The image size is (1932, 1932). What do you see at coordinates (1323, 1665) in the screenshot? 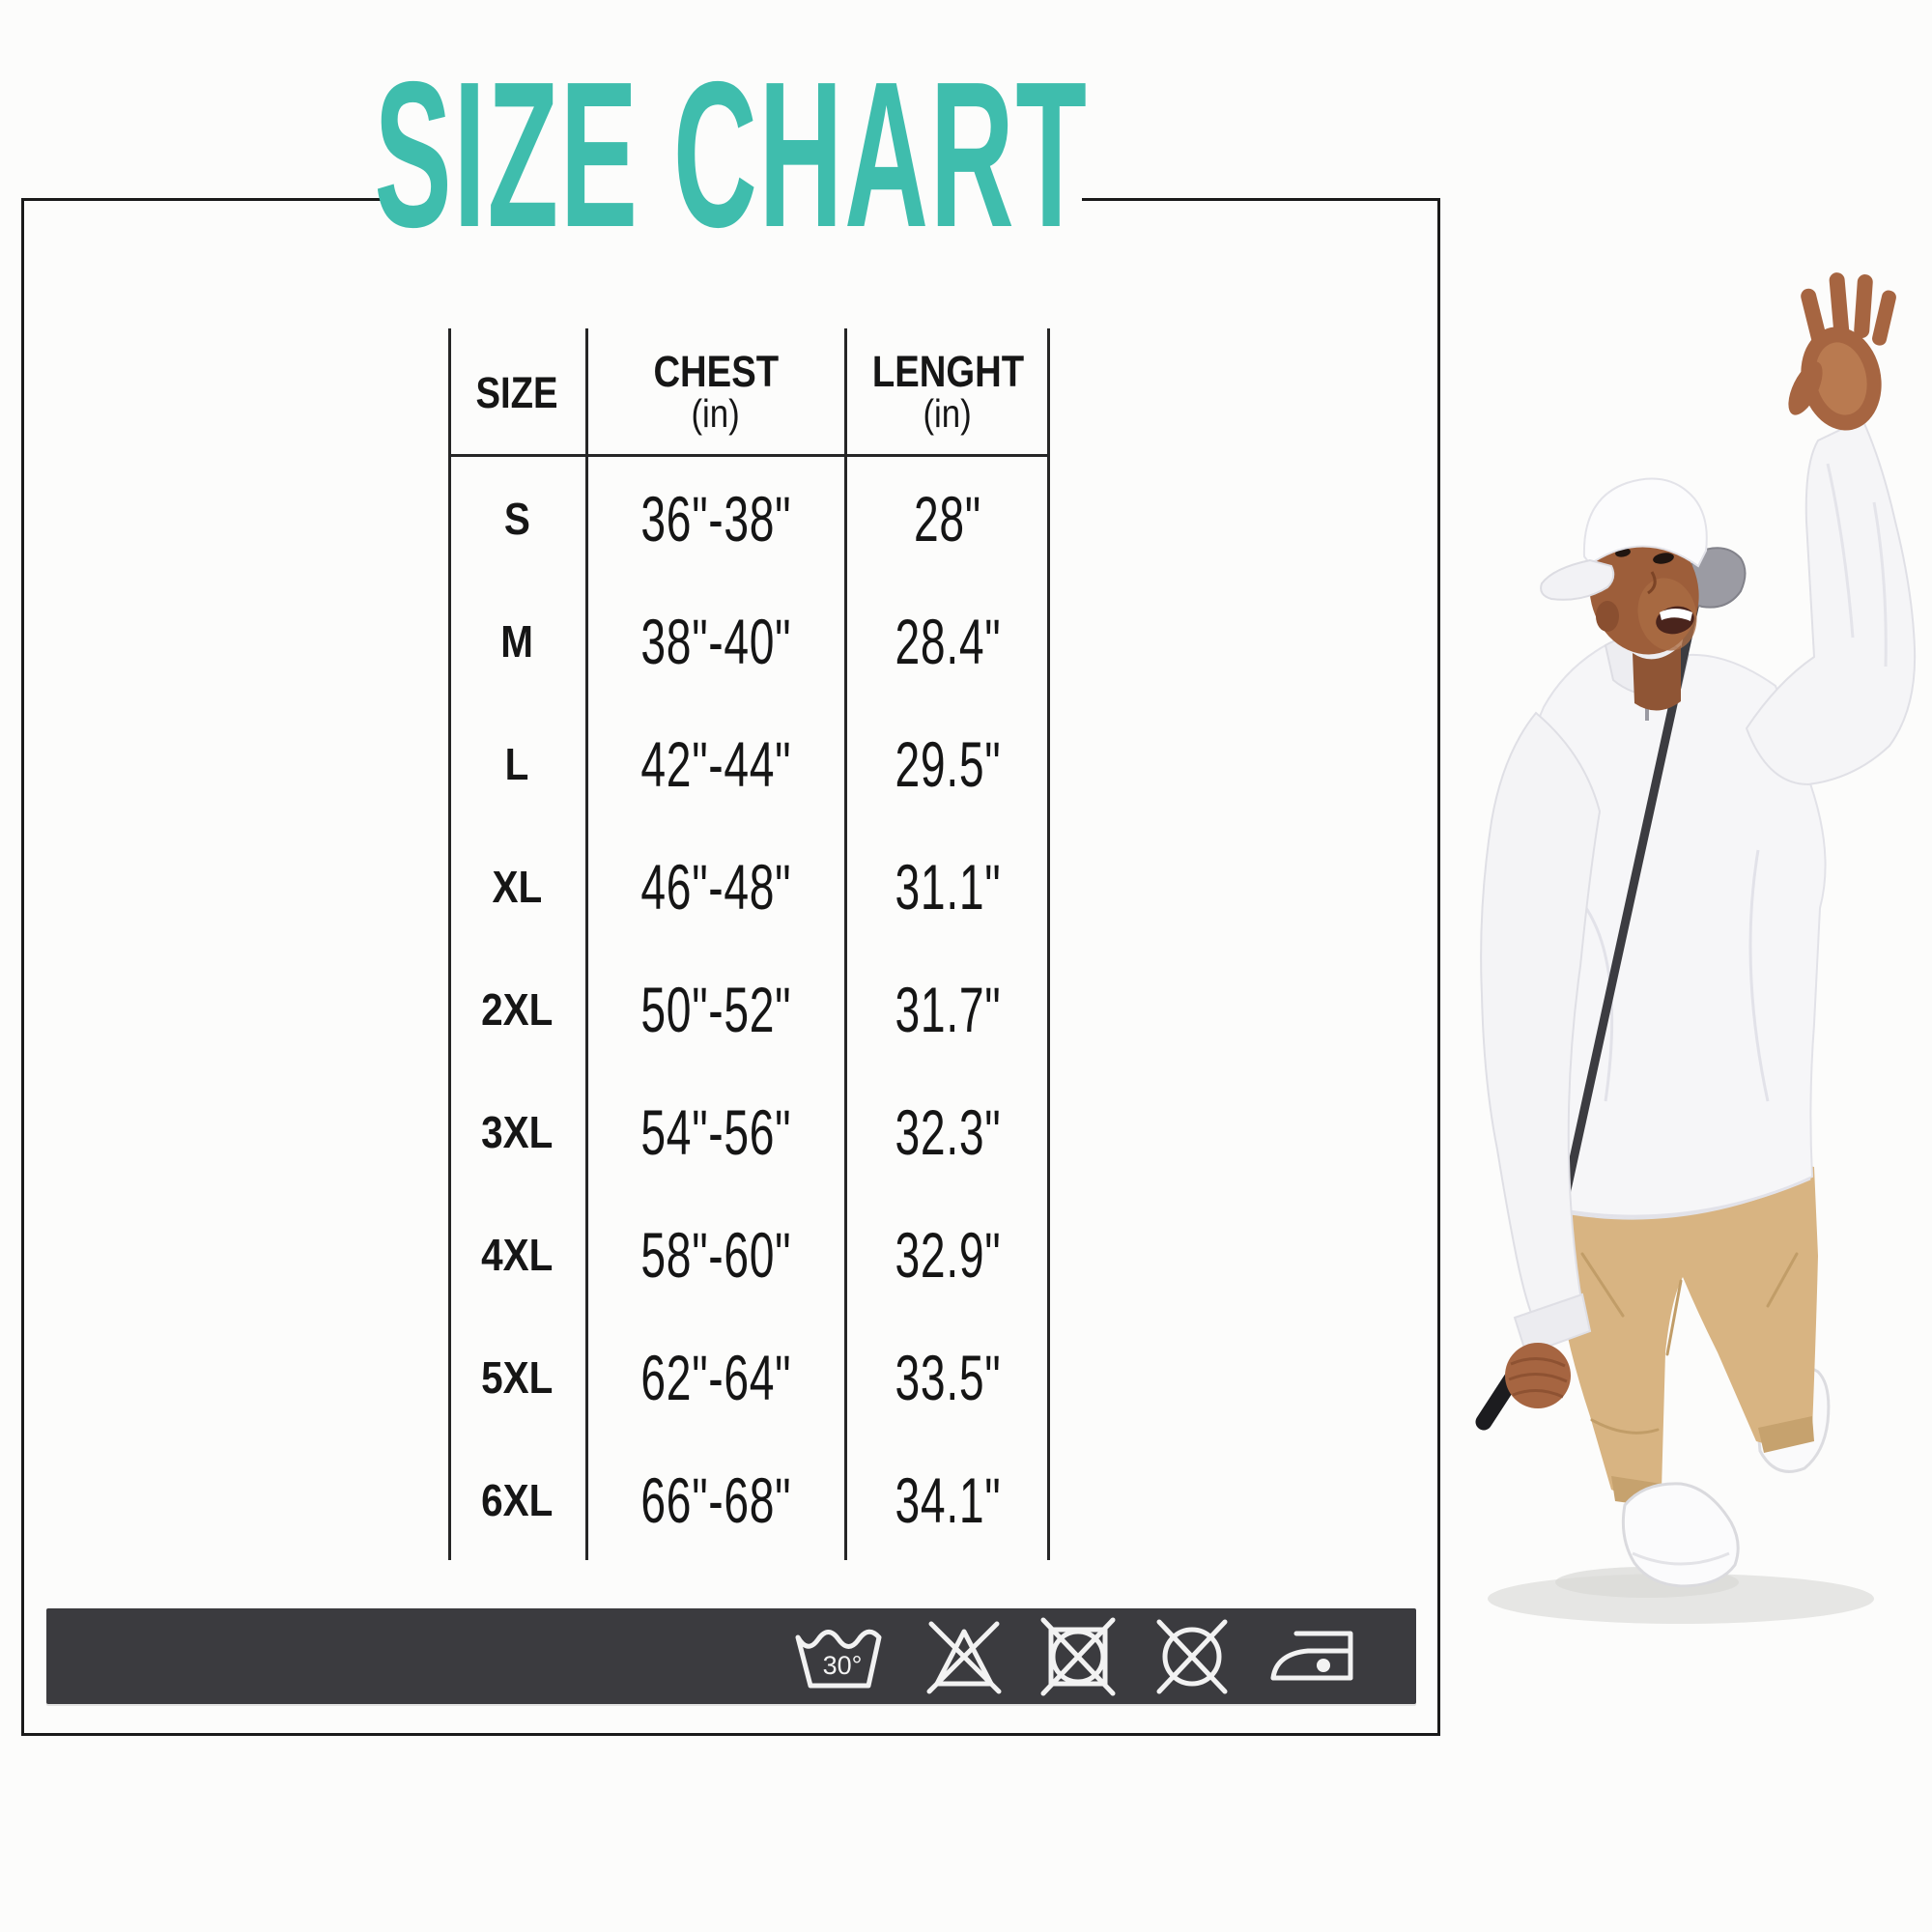
I see `iron-dot` at bounding box center [1323, 1665].